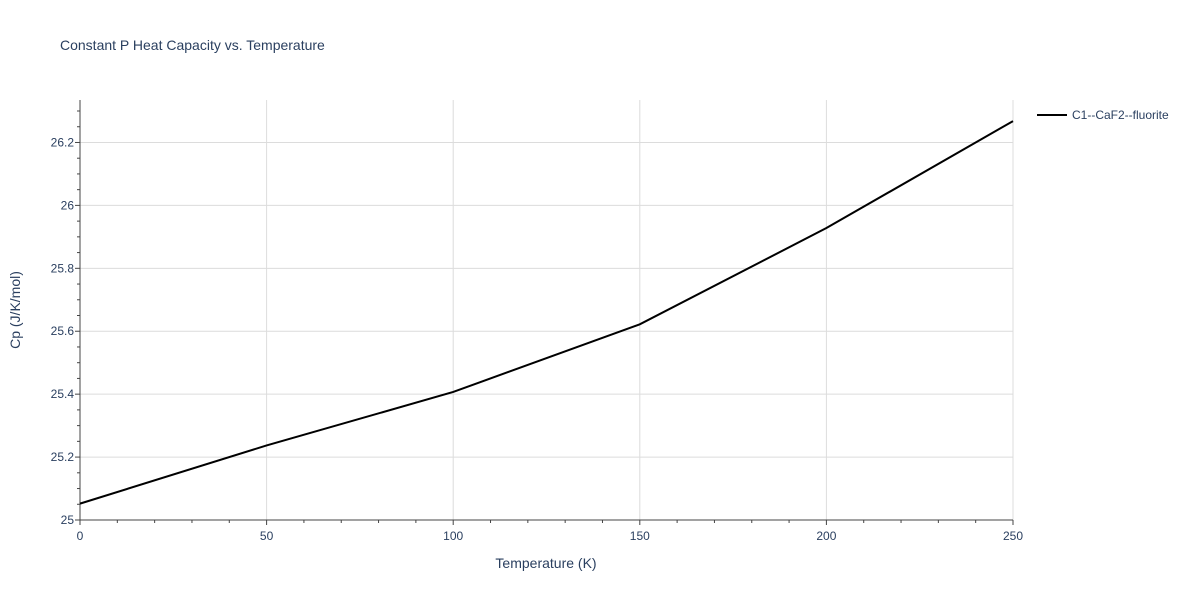 The height and width of the screenshot is (600, 1200). Describe the element at coordinates (545, 563) in the screenshot. I see `x-axis-title: Temperature (K)` at that location.